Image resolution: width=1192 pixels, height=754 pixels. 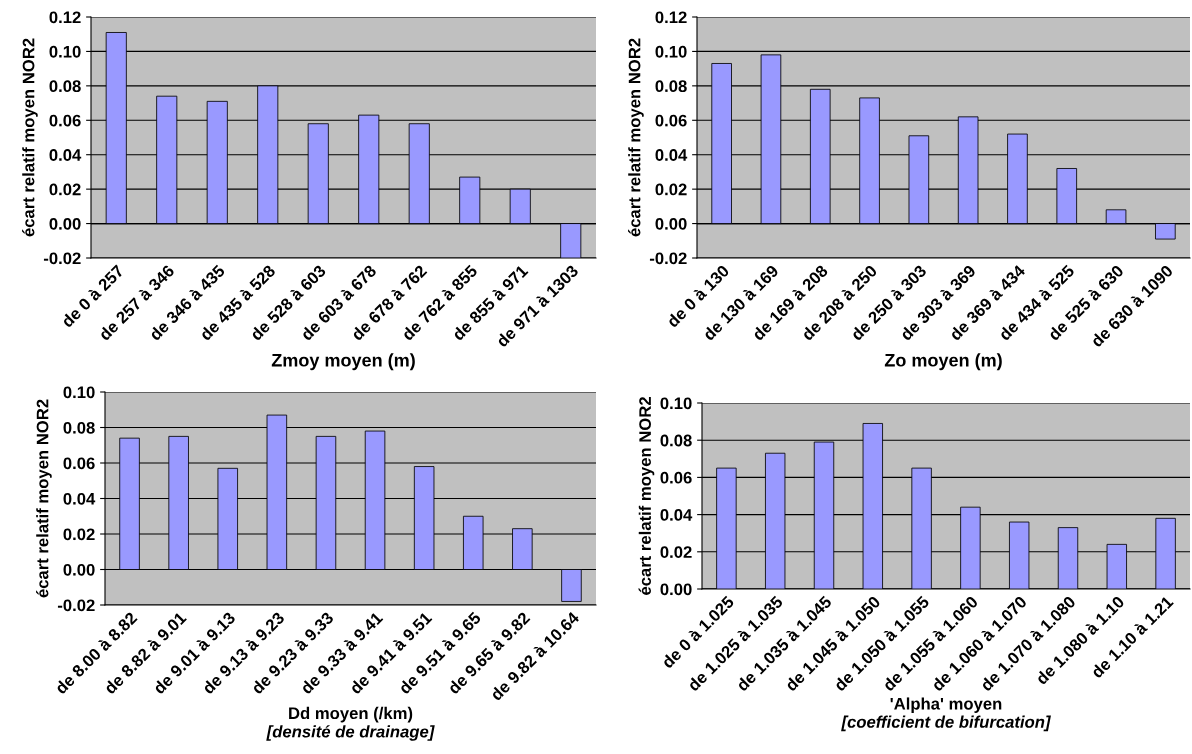 What do you see at coordinates (943, 362) in the screenshot?
I see `x-axis-title: Zo moyen (m)` at bounding box center [943, 362].